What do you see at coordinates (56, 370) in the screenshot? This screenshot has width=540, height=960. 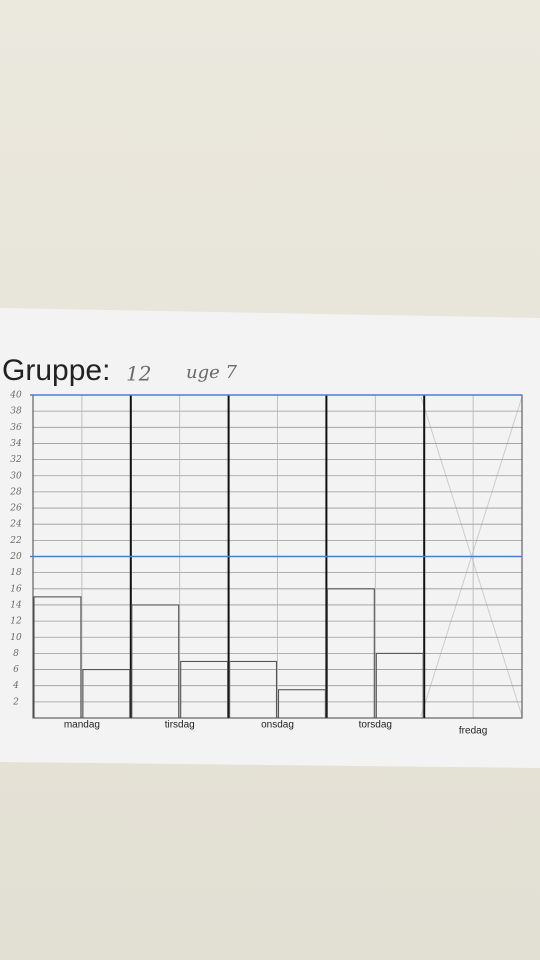 I see `chart-title: Gruppe:` at bounding box center [56, 370].